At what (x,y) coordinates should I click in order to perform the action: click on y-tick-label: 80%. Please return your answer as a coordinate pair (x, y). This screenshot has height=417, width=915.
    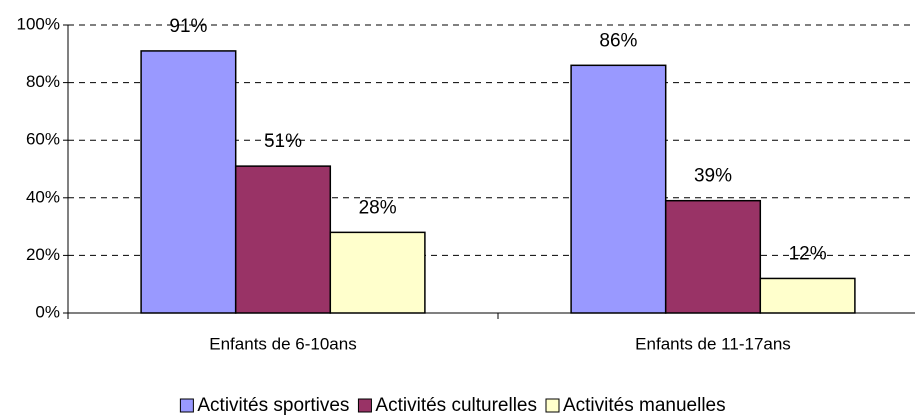
    Looking at the image, I should click on (43, 81).